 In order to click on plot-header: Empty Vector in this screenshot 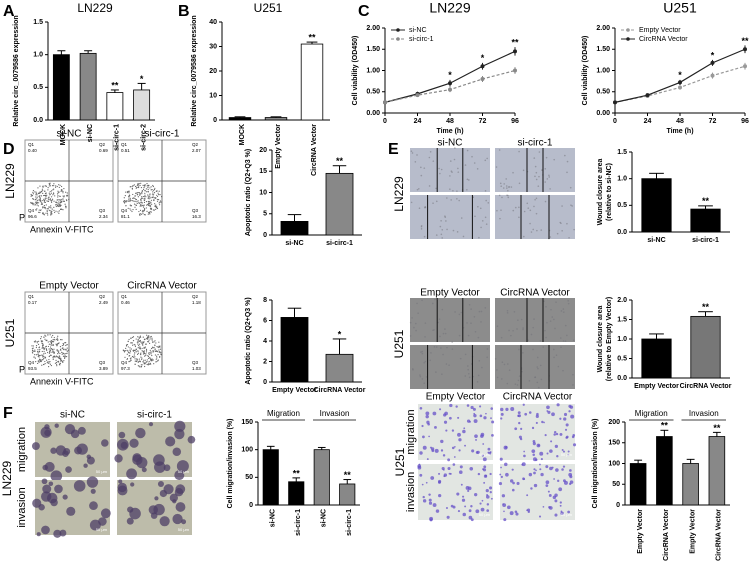, I will do `click(69, 286)`.